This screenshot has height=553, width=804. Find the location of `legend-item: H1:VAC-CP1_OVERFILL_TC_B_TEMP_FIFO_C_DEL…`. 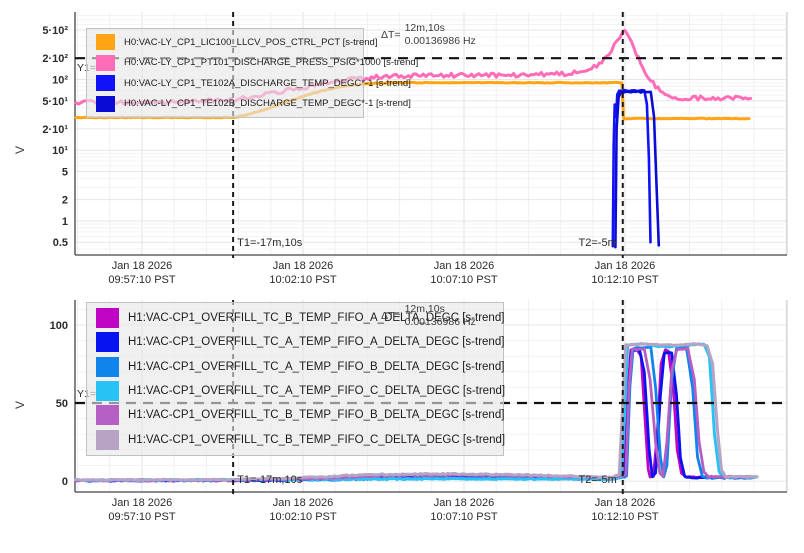

legend-item: H1:VAC-CP1_OVERFILL_TC_B_TEMP_FIFO_C_DEL… is located at coordinates (300, 439).